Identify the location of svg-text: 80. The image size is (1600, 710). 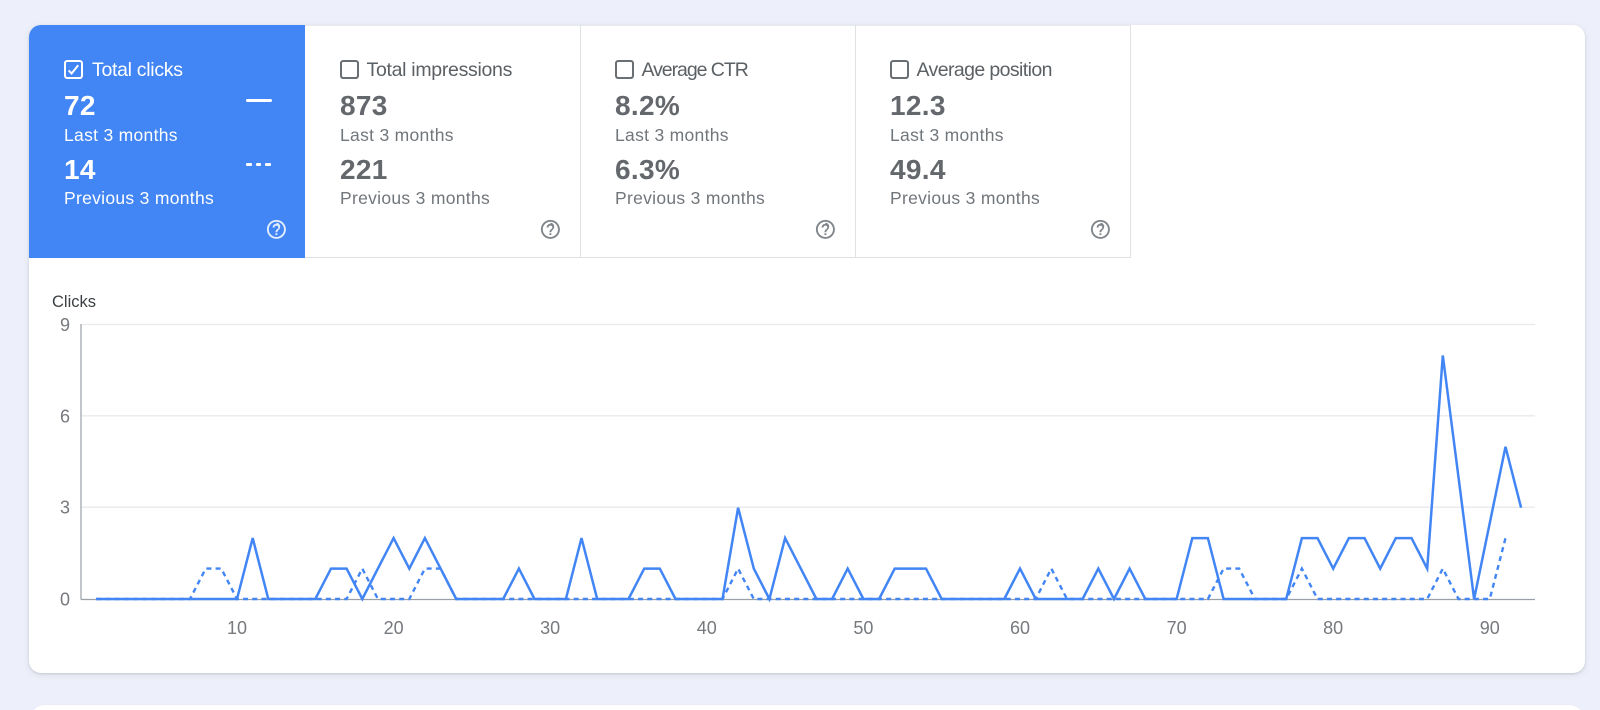
(1333, 628).